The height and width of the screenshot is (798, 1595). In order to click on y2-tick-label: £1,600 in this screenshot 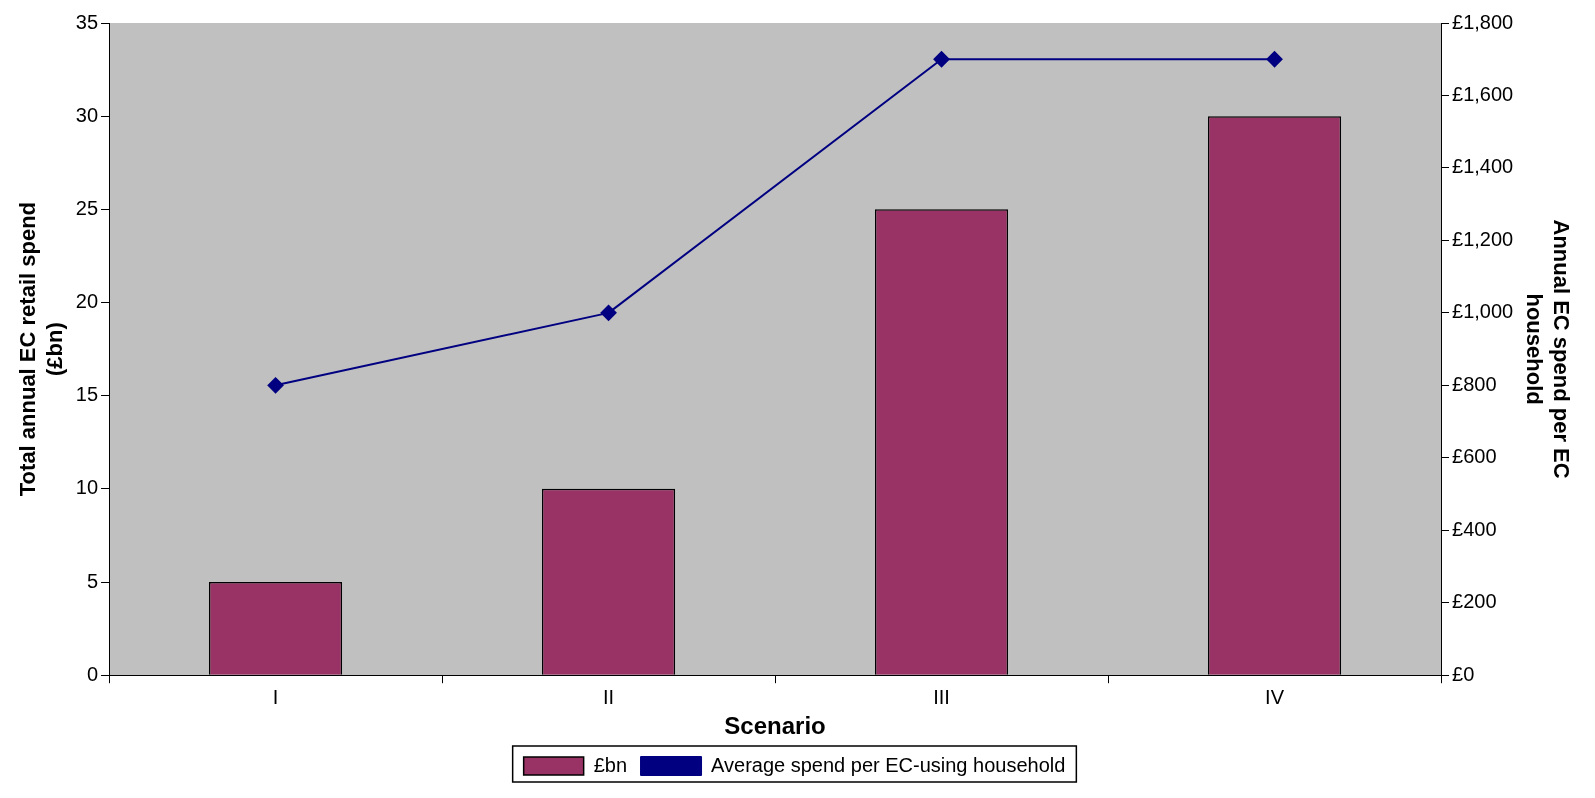, I will do `click(1483, 93)`.